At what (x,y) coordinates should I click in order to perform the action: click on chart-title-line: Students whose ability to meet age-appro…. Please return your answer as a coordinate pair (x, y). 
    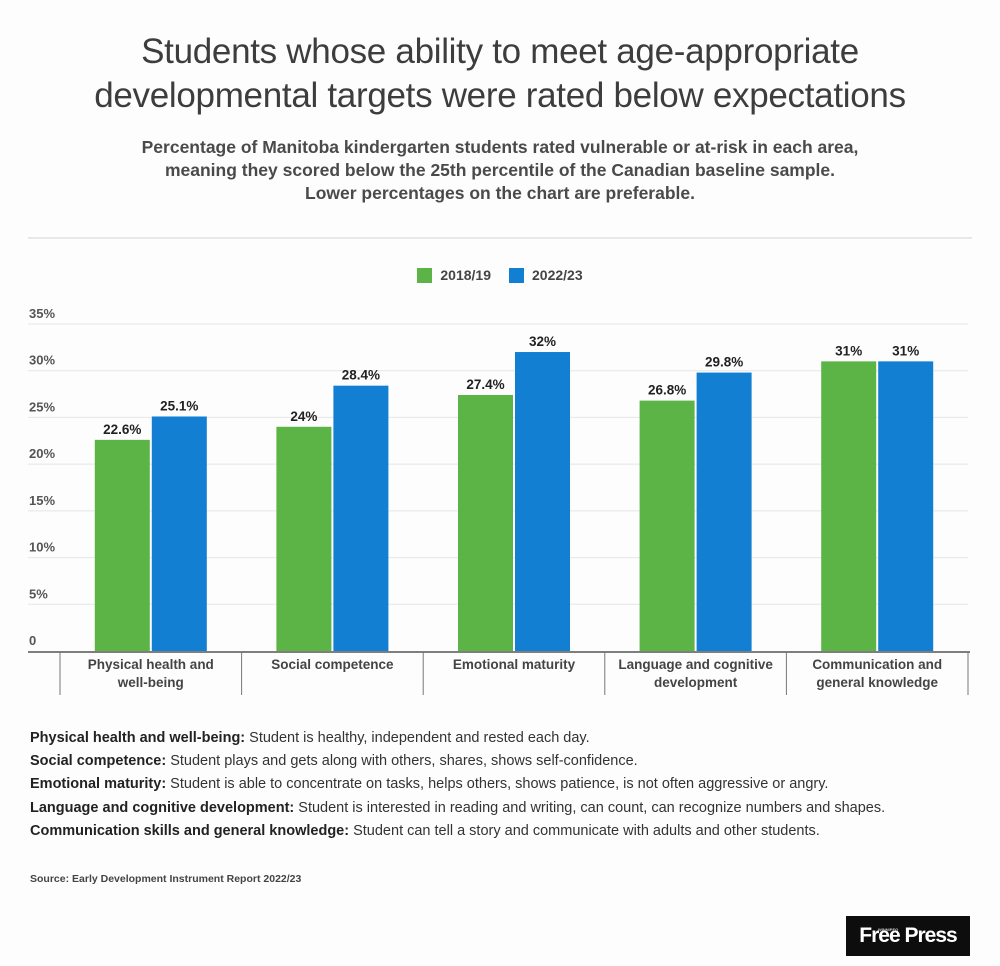
    Looking at the image, I should click on (500, 51).